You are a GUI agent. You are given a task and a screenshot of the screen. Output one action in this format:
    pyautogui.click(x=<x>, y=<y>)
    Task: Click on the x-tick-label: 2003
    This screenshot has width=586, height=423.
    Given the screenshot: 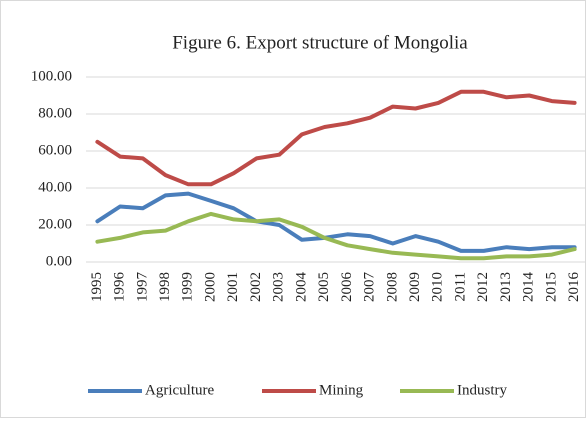 What is the action you would take?
    pyautogui.click(x=279, y=287)
    